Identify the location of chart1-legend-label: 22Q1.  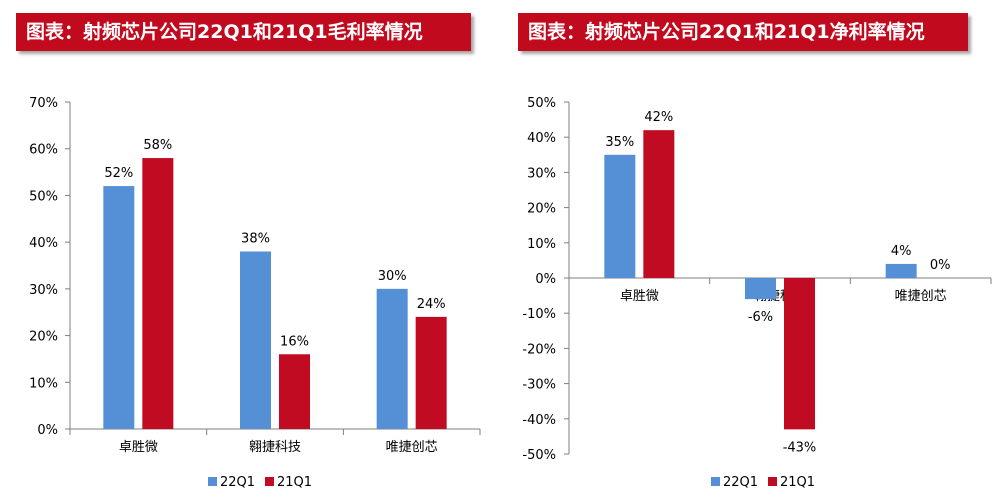
(237, 482).